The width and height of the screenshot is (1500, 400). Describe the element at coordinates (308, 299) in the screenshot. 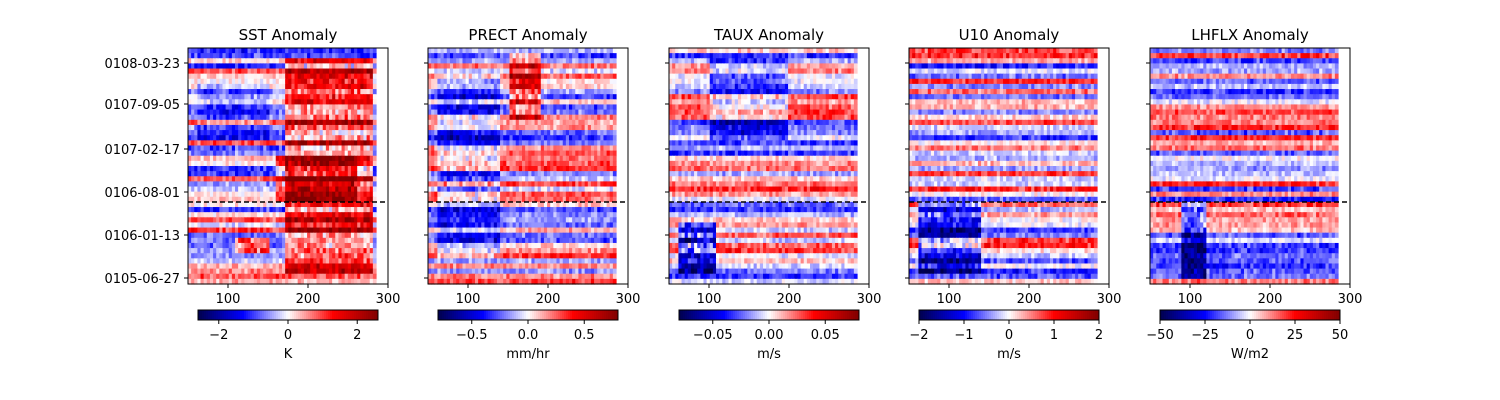

I see `x-tick-label: 200` at that location.